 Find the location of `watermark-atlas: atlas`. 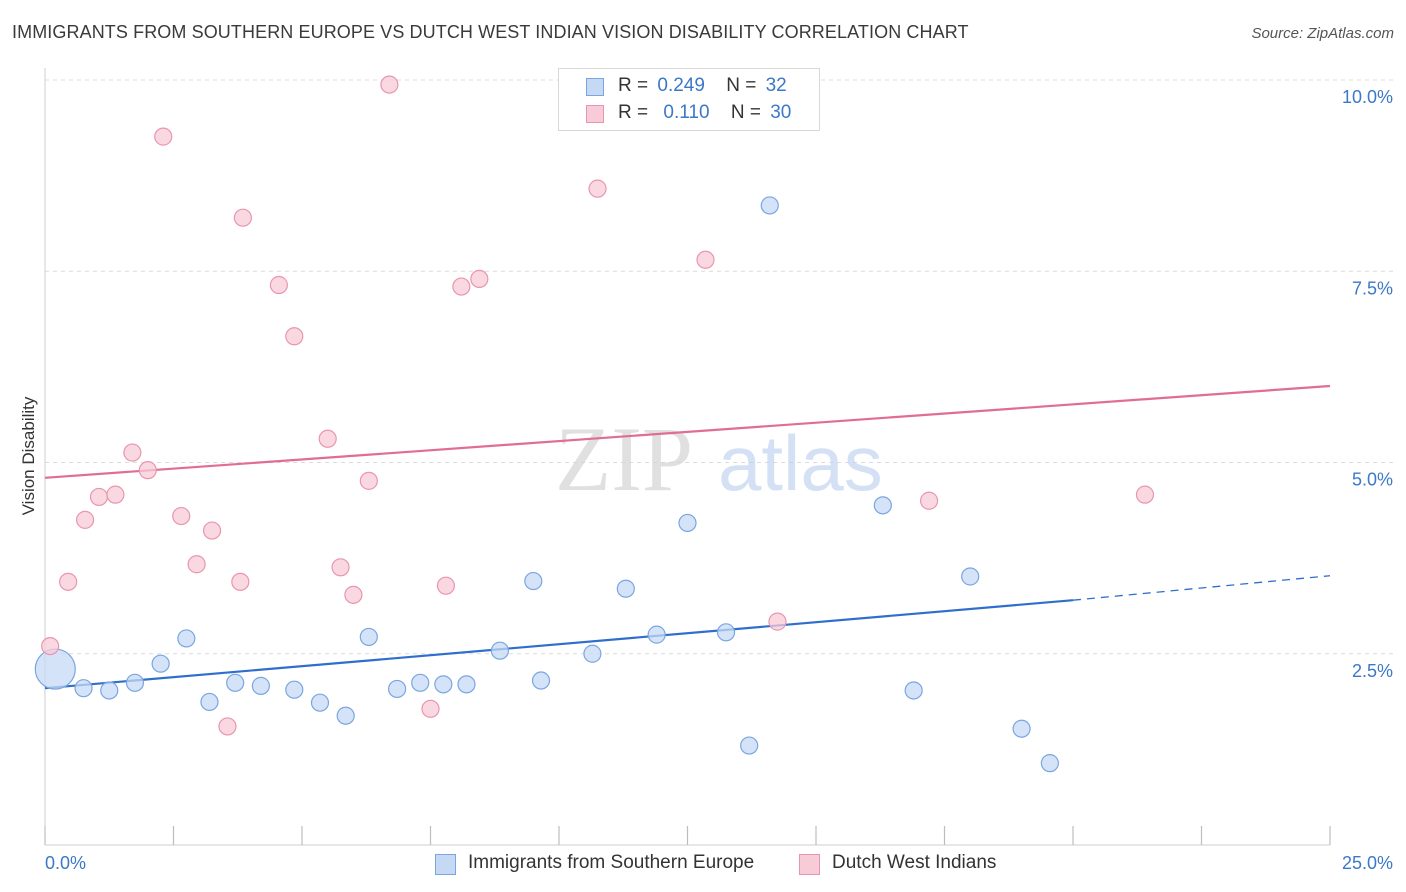

watermark-atlas: atlas is located at coordinates (800, 463).